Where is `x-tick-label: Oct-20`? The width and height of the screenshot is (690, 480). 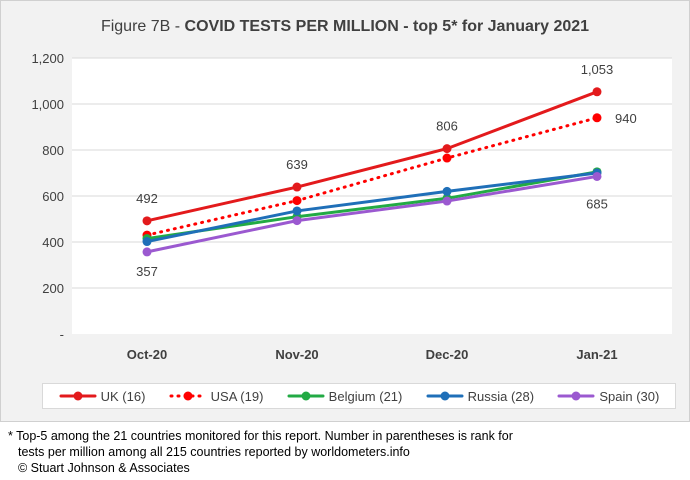 x-tick-label: Oct-20 is located at coordinates (147, 354).